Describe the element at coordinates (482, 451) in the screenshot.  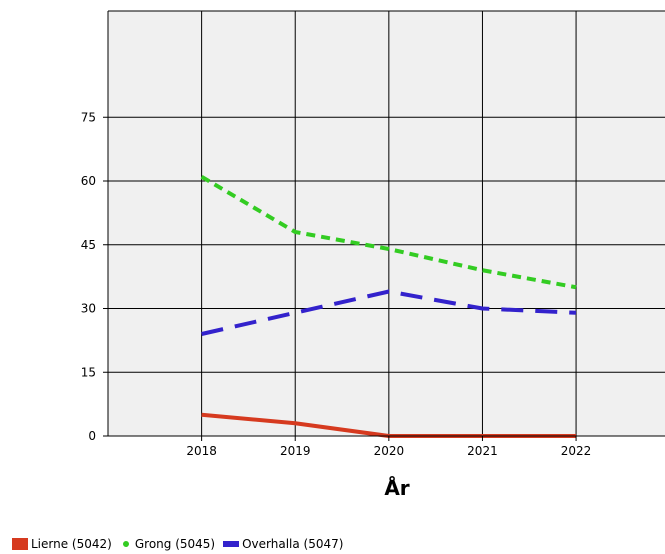
I see `x-tick-label: 2021` at that location.